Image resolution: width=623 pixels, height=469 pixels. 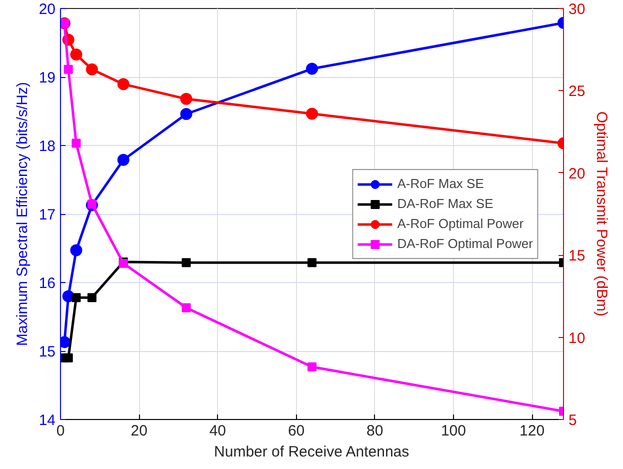 I want to click on x-tick-label: 40, so click(x=217, y=431).